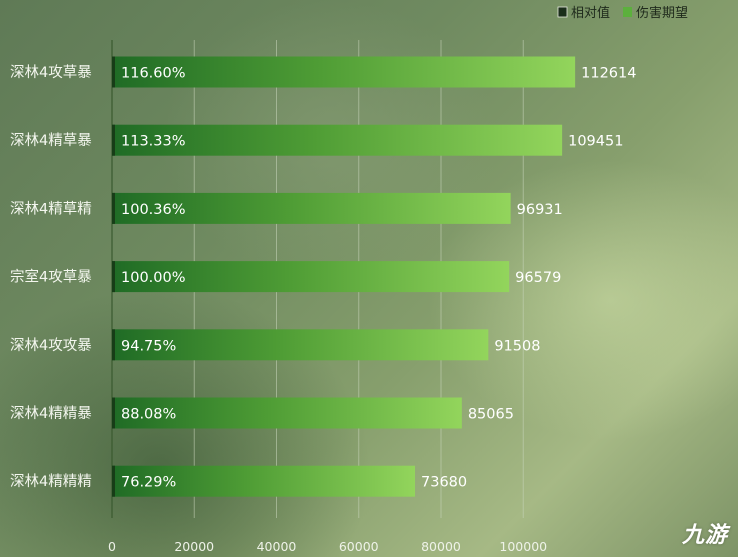 The image size is (738, 557). What do you see at coordinates (51, 413) in the screenshot?
I see `category-label: 深林4精精暴` at bounding box center [51, 413].